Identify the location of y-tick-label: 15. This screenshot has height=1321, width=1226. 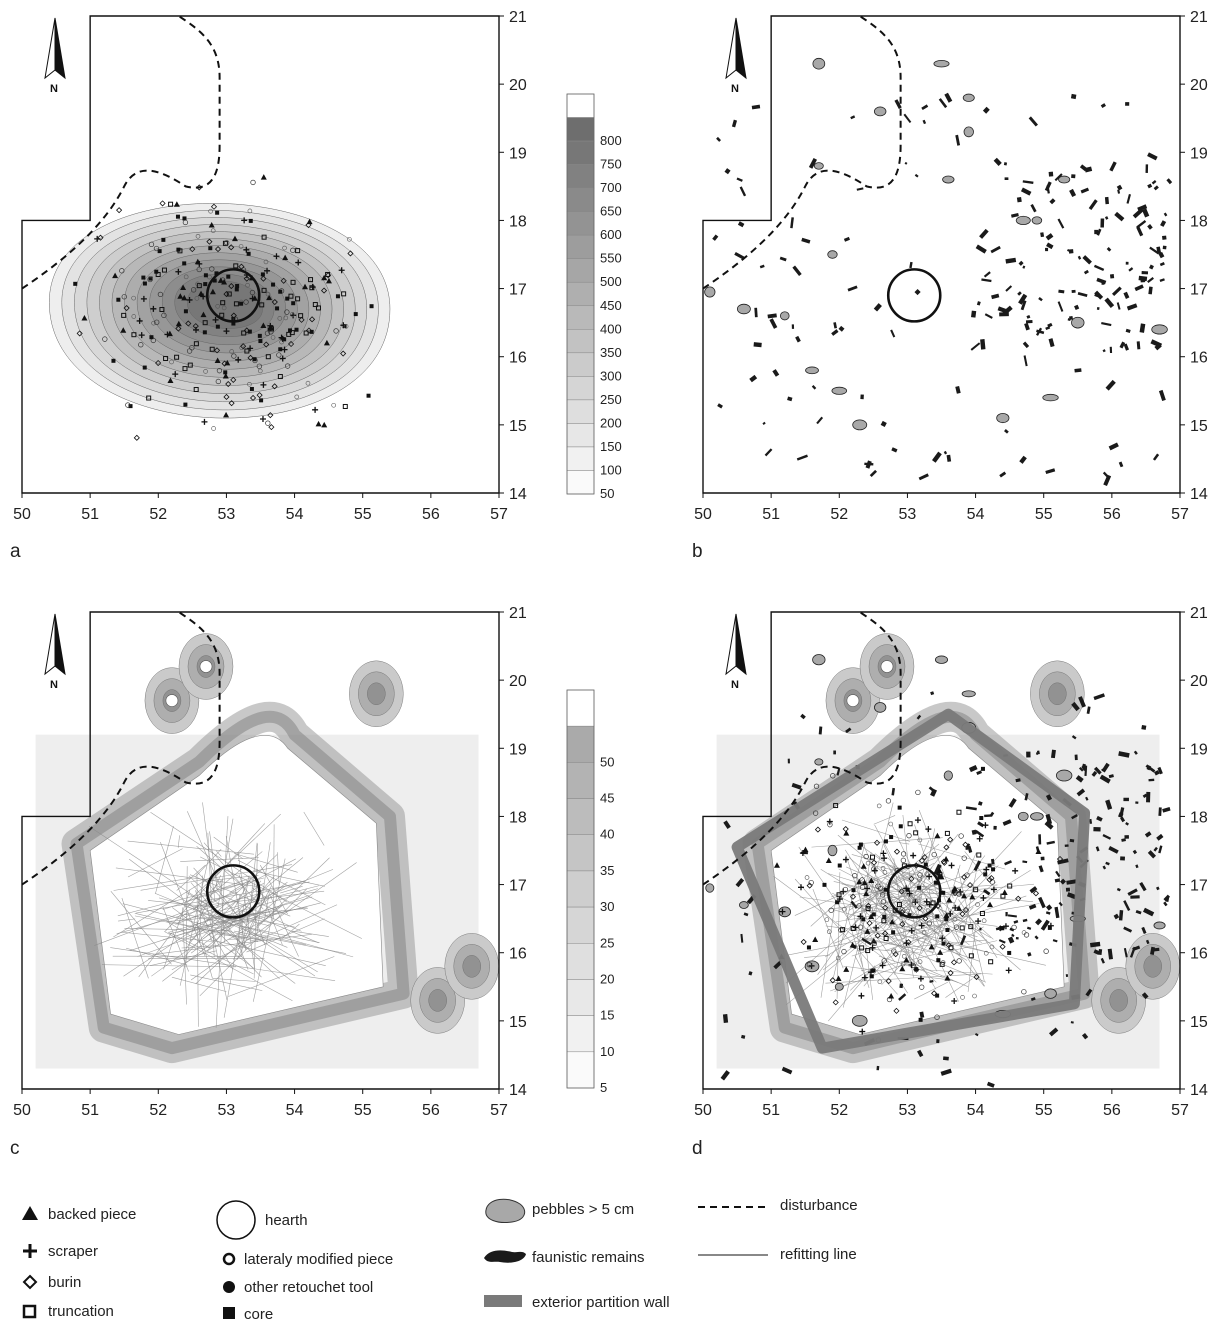
(518, 426).